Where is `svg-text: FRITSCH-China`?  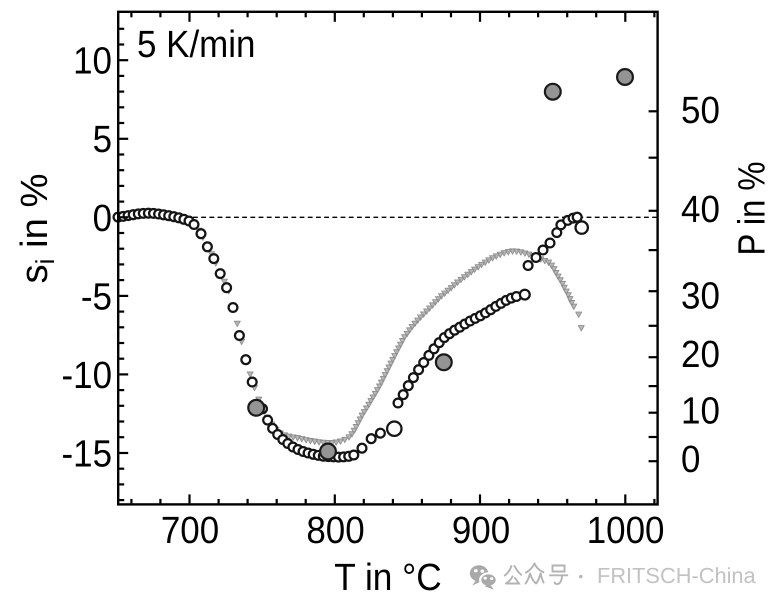 svg-text: FRITSCH-China is located at coordinates (677, 575).